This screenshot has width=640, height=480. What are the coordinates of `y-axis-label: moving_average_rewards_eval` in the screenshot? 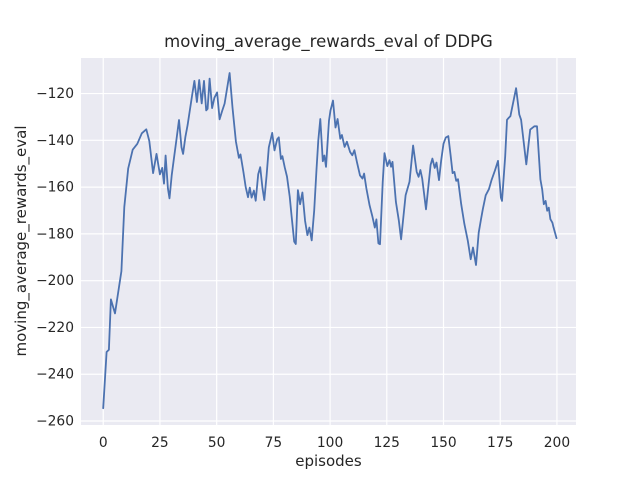 It's located at (21, 241).